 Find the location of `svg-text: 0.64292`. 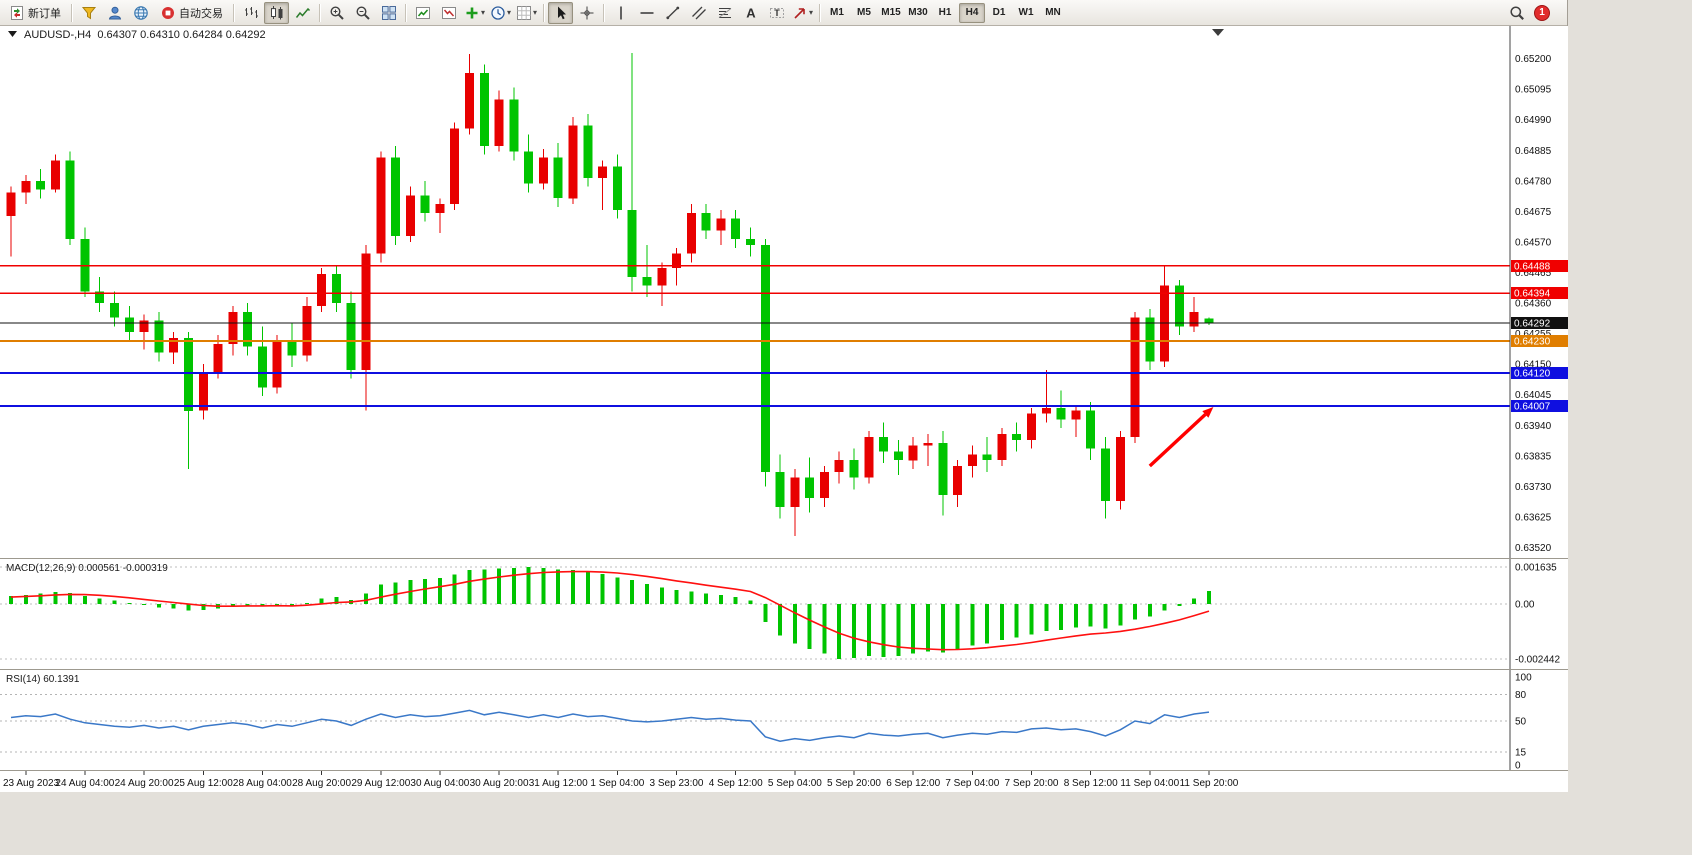

svg-text: 0.64292 is located at coordinates (1532, 323).